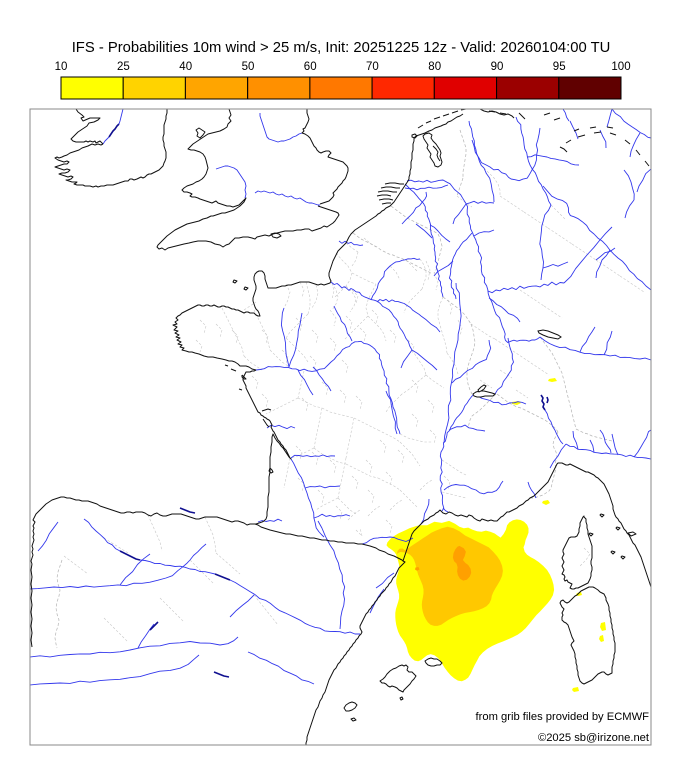  I want to click on svg-text: 40, so click(185, 67).